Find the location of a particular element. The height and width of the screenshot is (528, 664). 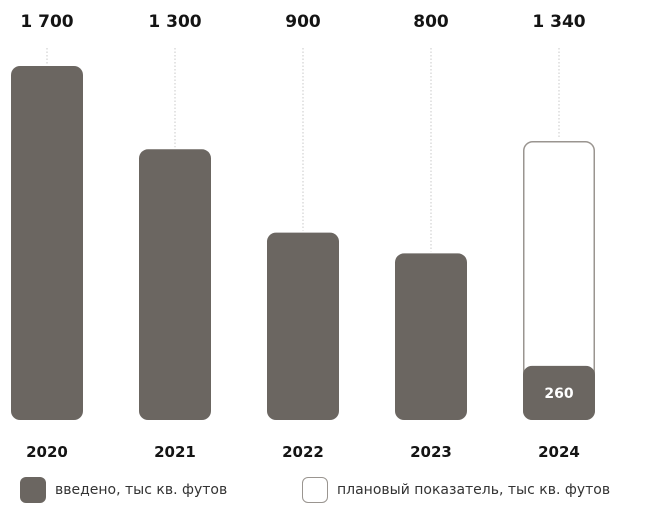

value-label-2022: 900 is located at coordinates (303, 22).